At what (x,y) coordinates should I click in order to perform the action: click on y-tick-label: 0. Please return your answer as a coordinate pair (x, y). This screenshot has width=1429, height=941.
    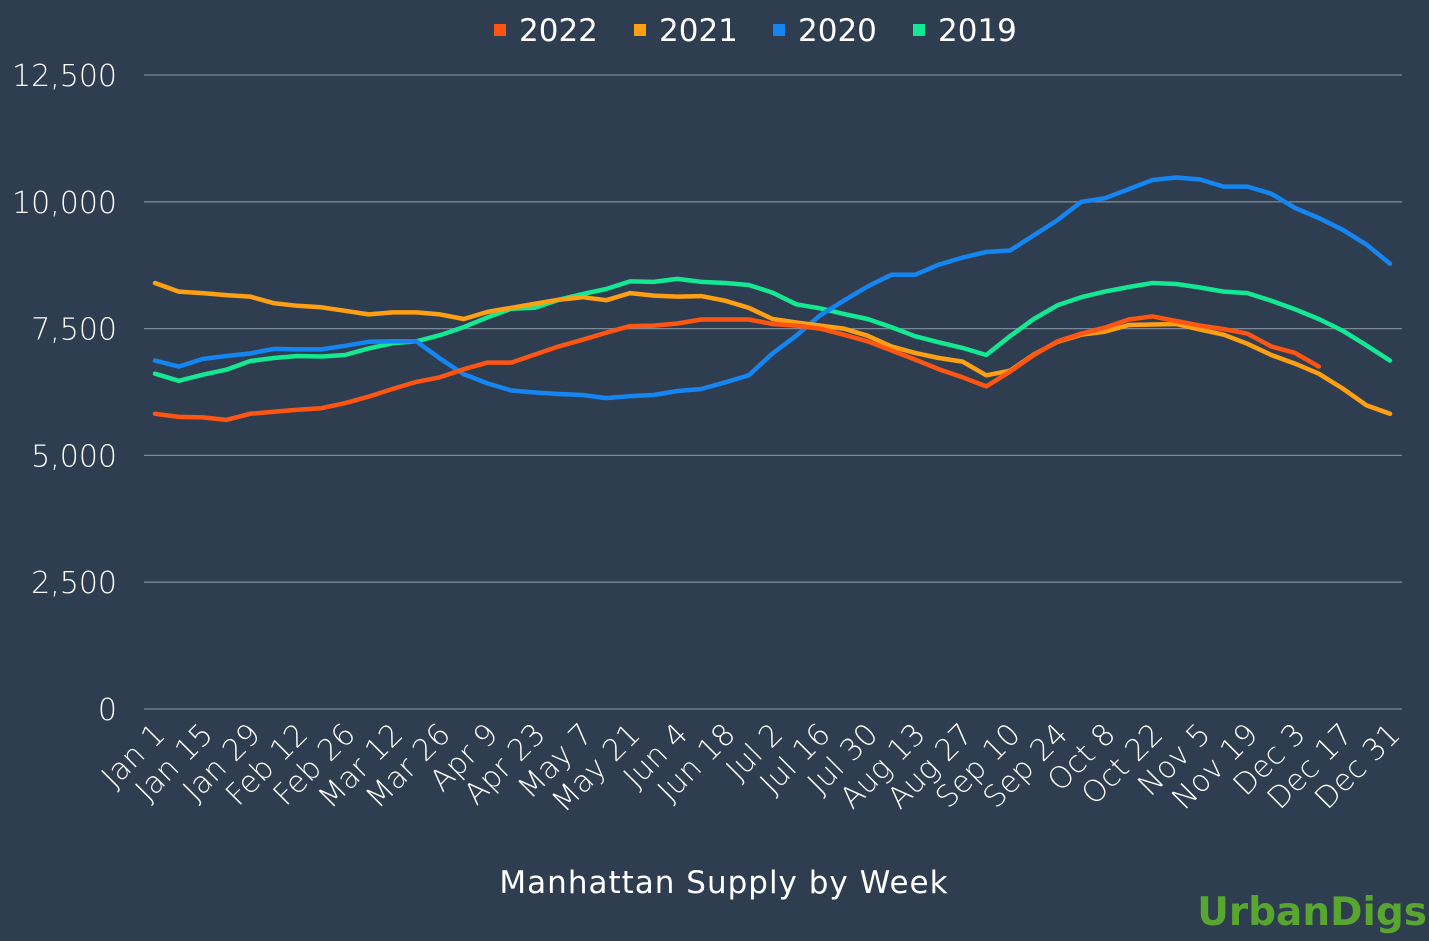
    Looking at the image, I should click on (107, 710).